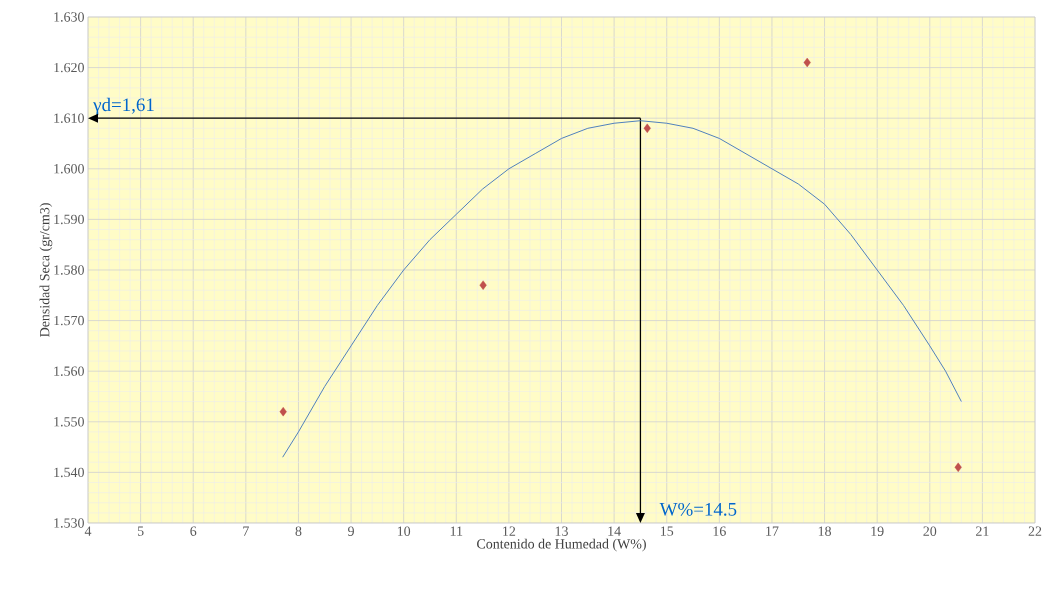 The width and height of the screenshot is (1043, 592). Describe the element at coordinates (193, 531) in the screenshot. I see `x-tick-label: 6` at that location.